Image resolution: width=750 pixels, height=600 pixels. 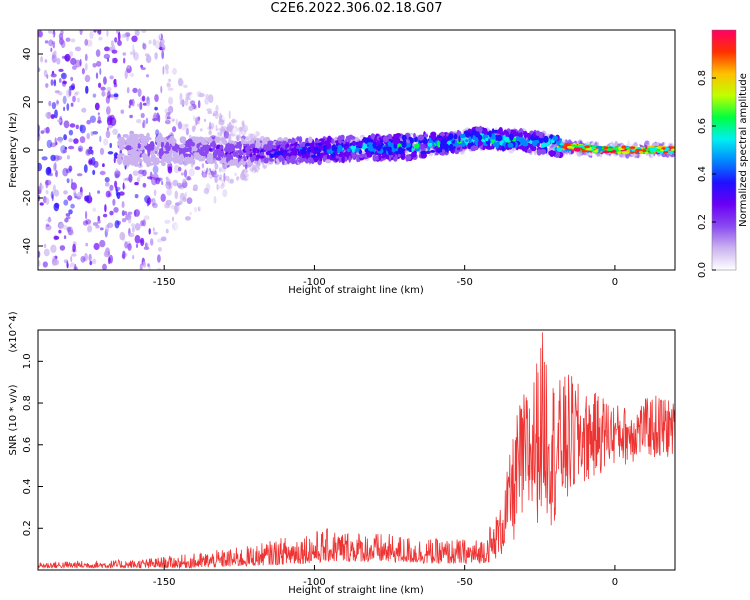 What do you see at coordinates (27, 102) in the screenshot?
I see `spectrogram-y-tick-label: 20` at bounding box center [27, 102].